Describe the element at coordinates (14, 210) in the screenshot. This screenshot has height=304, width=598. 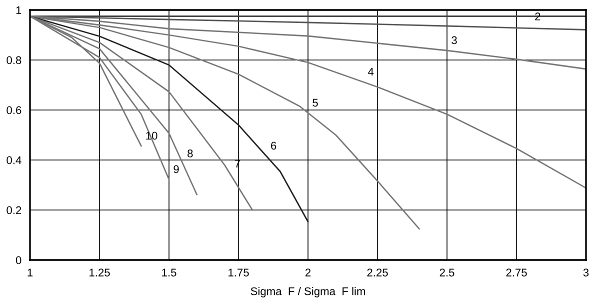
I see `y-tick-label: 0.2` at that location.